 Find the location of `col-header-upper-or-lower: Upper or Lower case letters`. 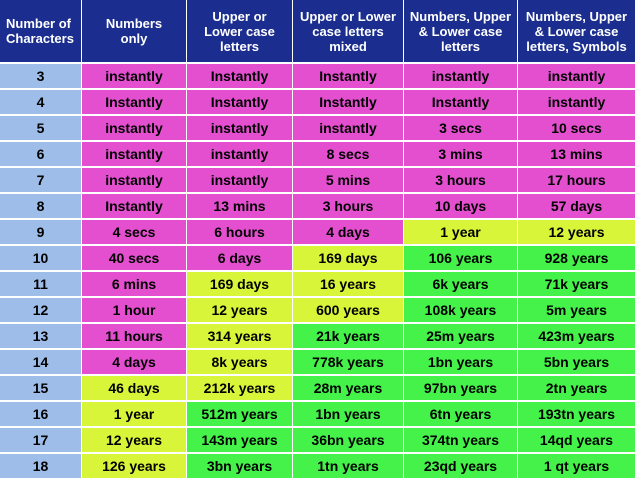

col-header-upper-or-lower: Upper or Lower case letters is located at coordinates (240, 32).